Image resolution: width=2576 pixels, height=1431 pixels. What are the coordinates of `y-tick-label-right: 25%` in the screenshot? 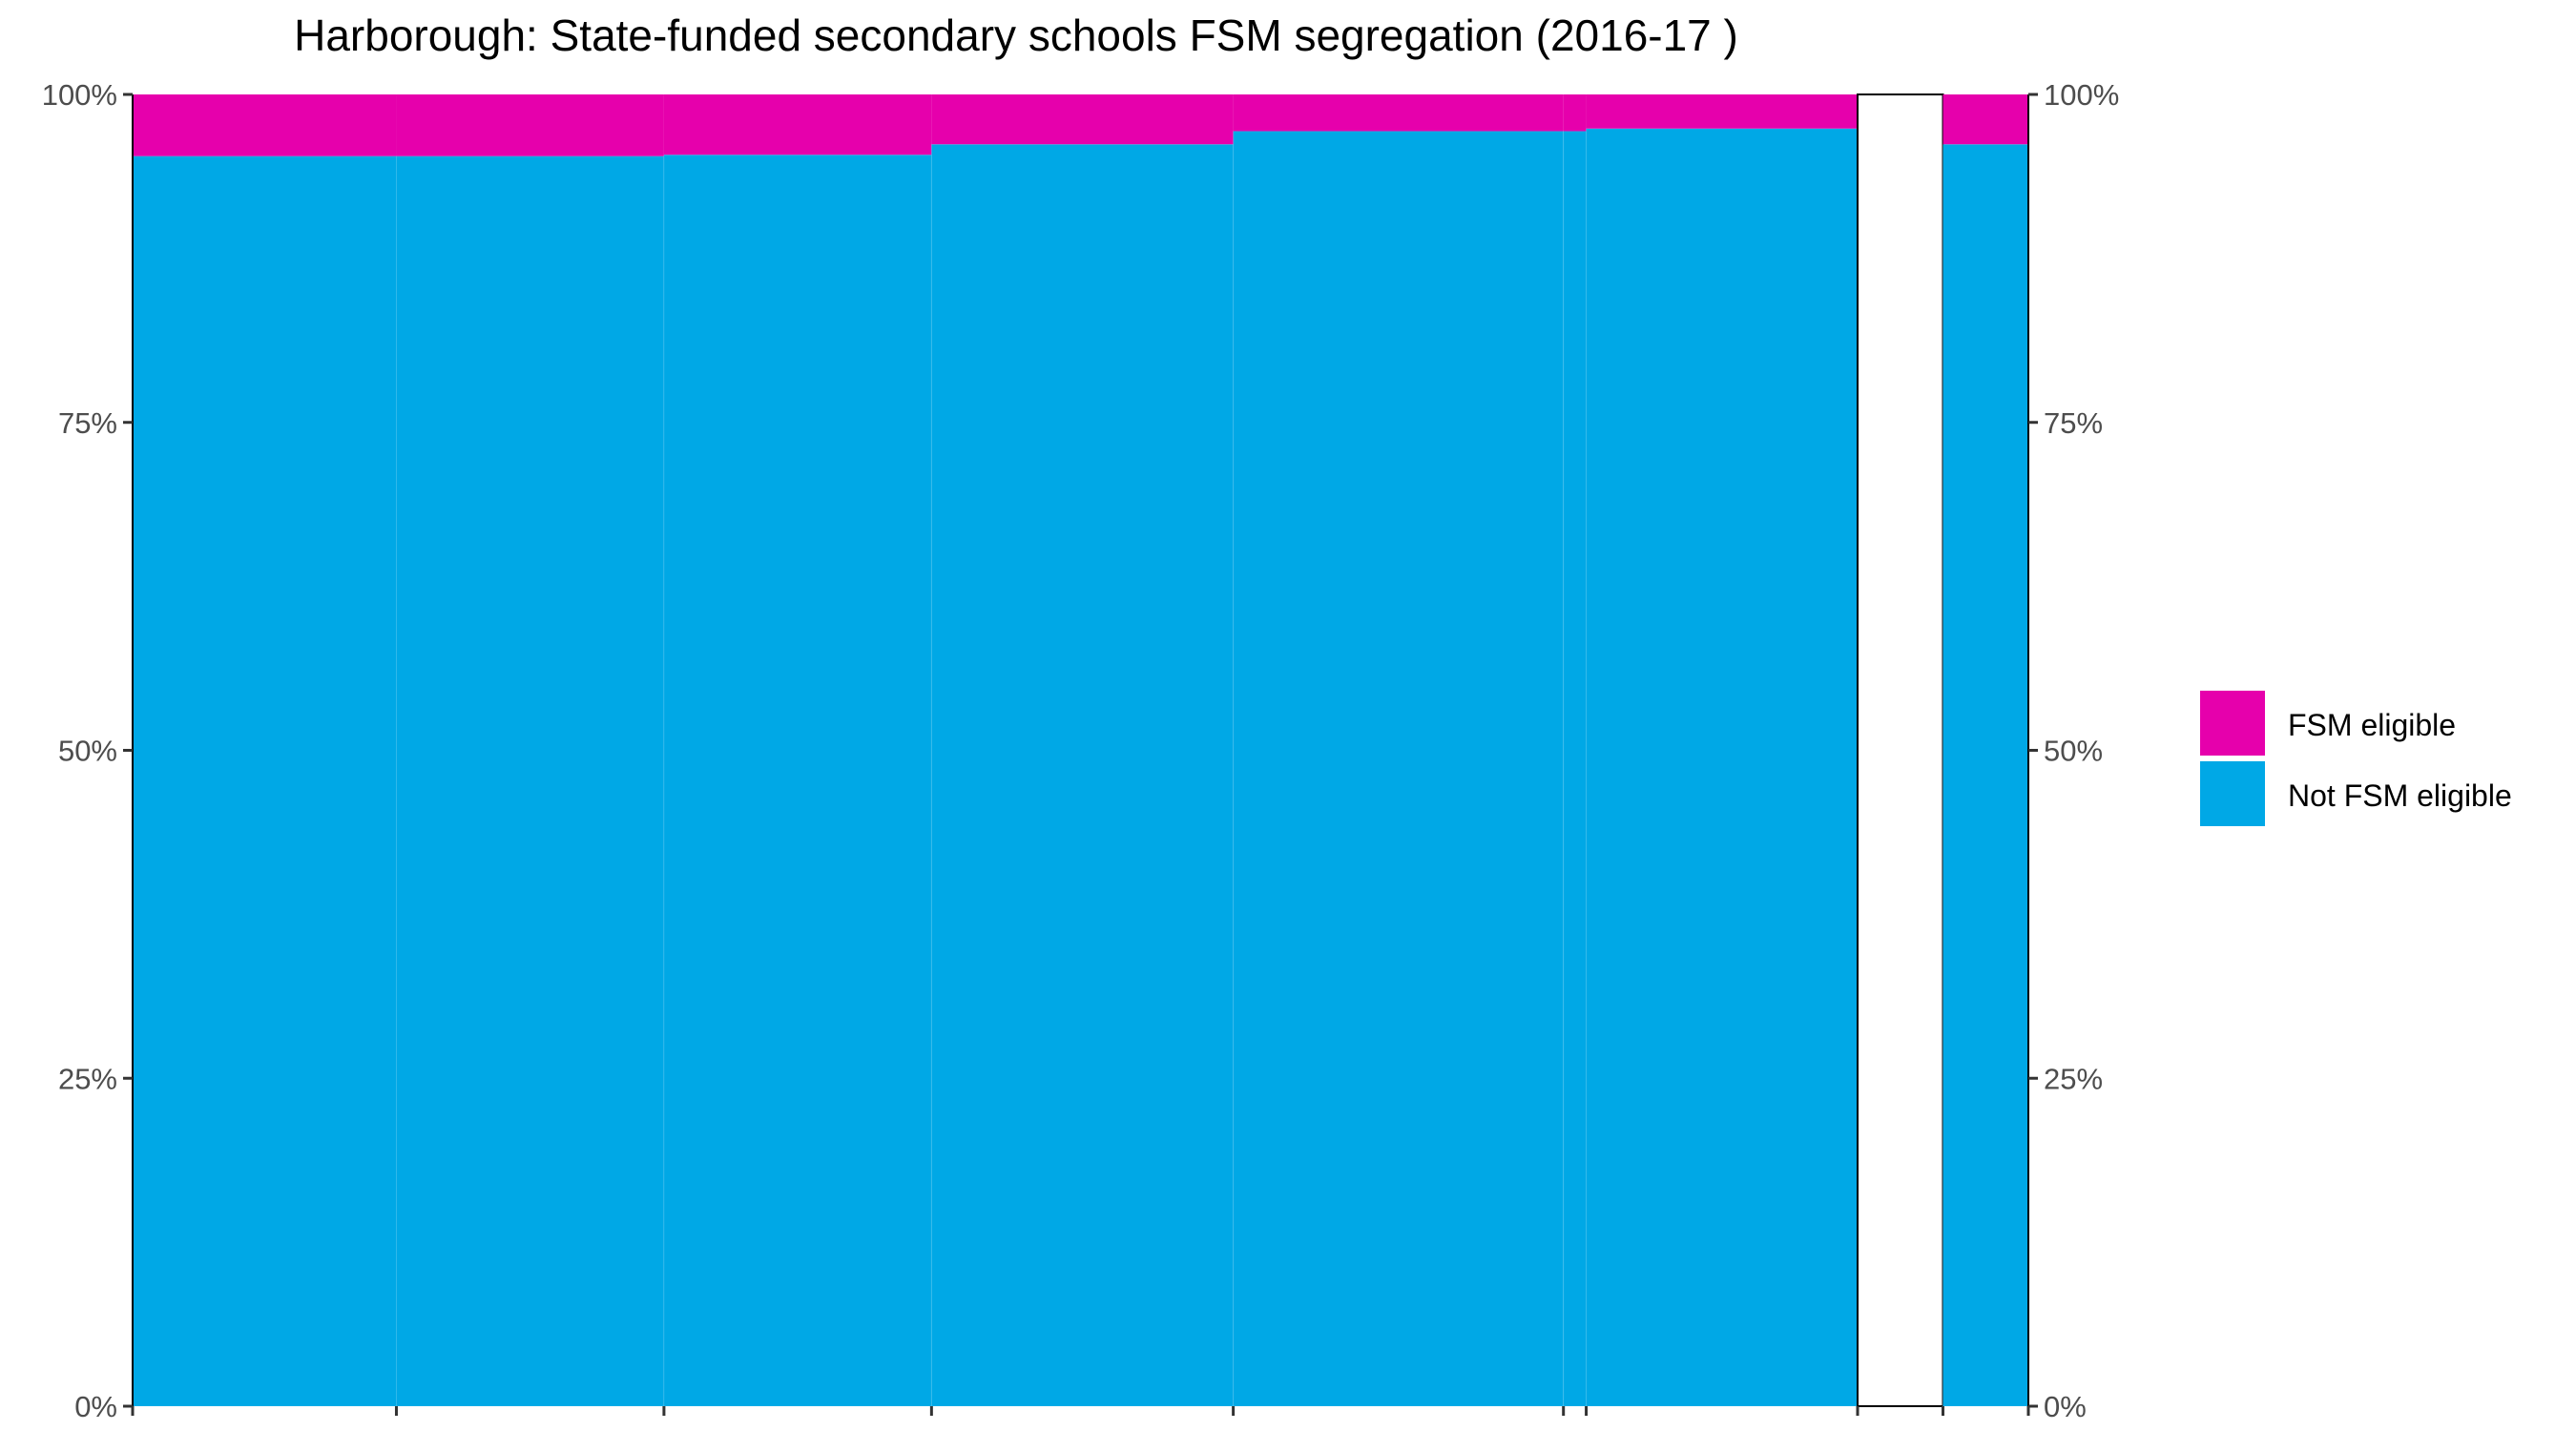 It's located at (2073, 1078).